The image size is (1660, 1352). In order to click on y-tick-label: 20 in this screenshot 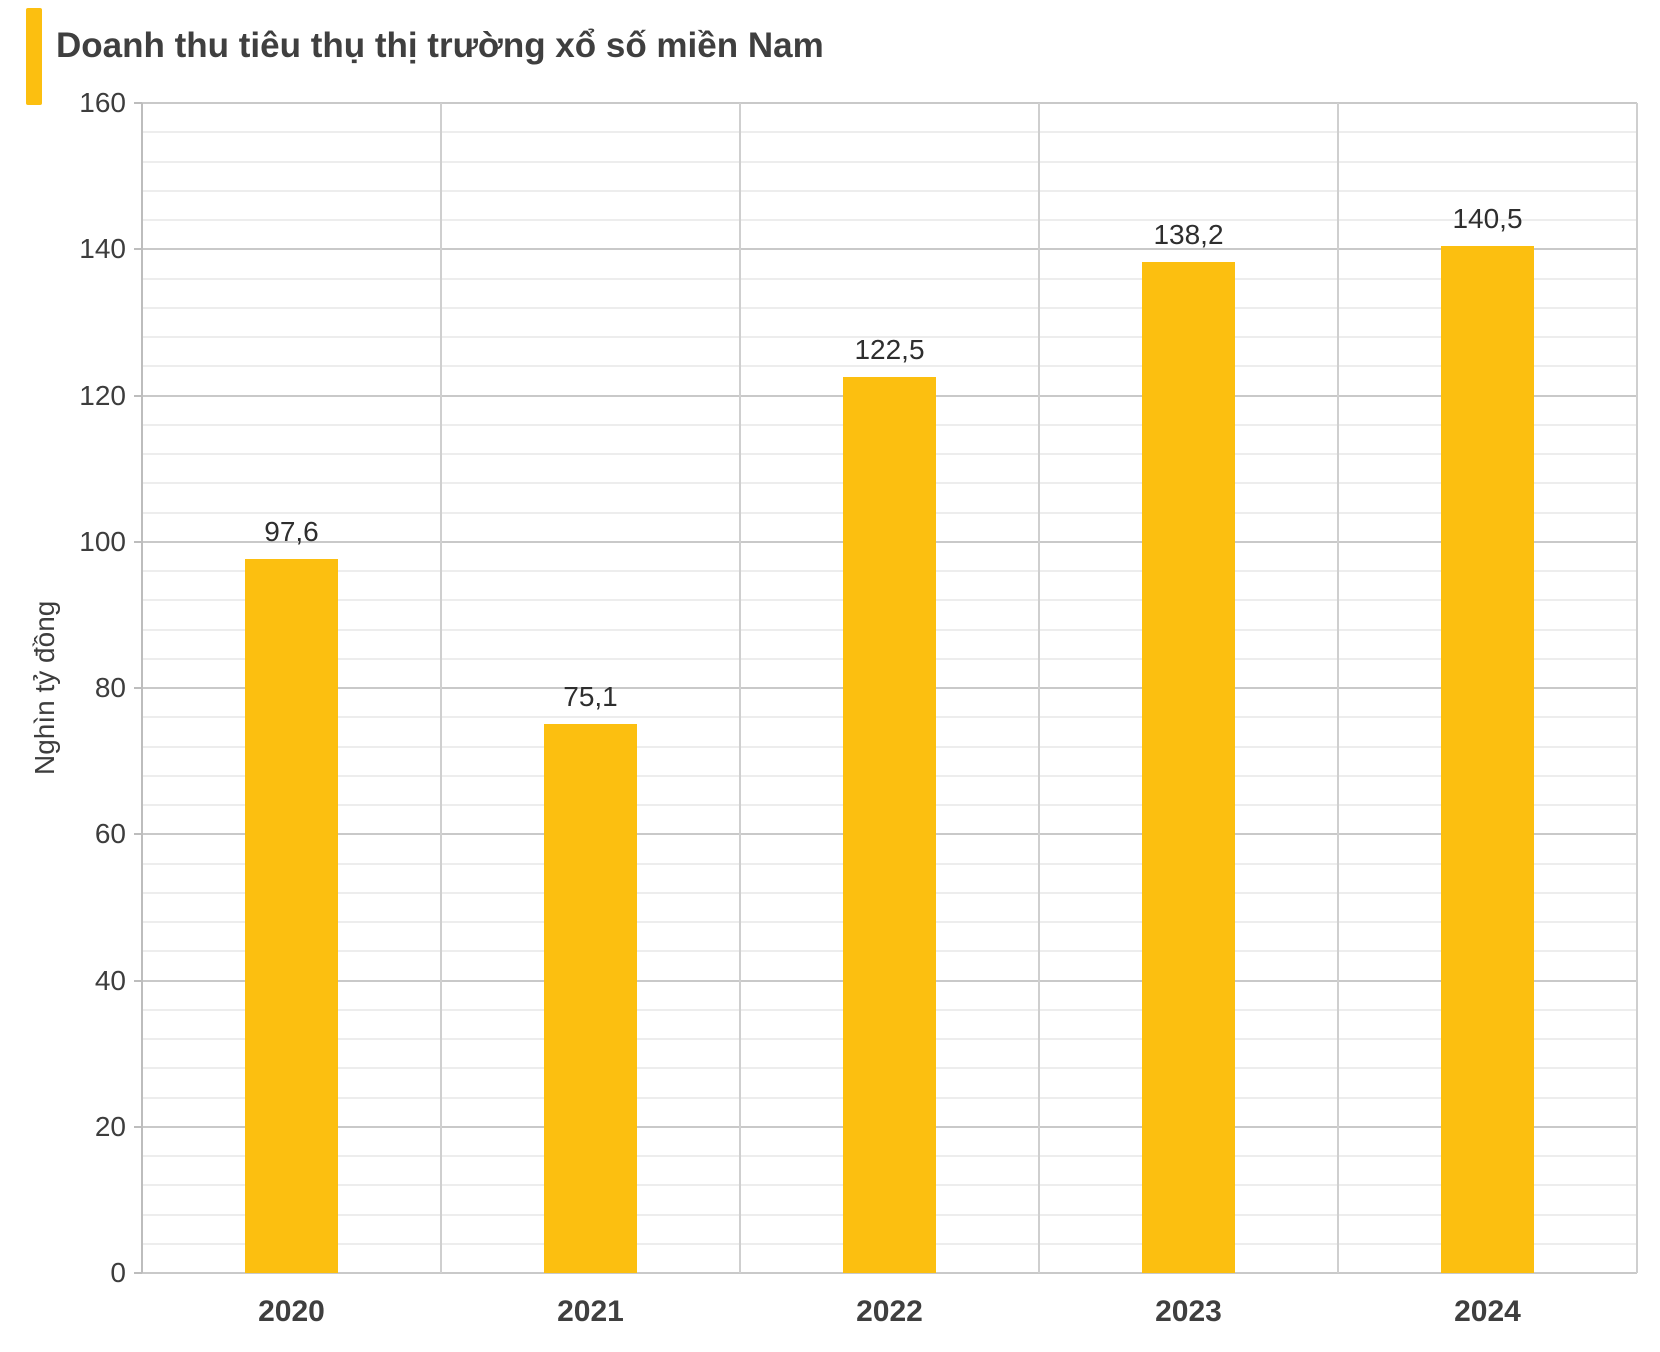, I will do `click(110, 1126)`.